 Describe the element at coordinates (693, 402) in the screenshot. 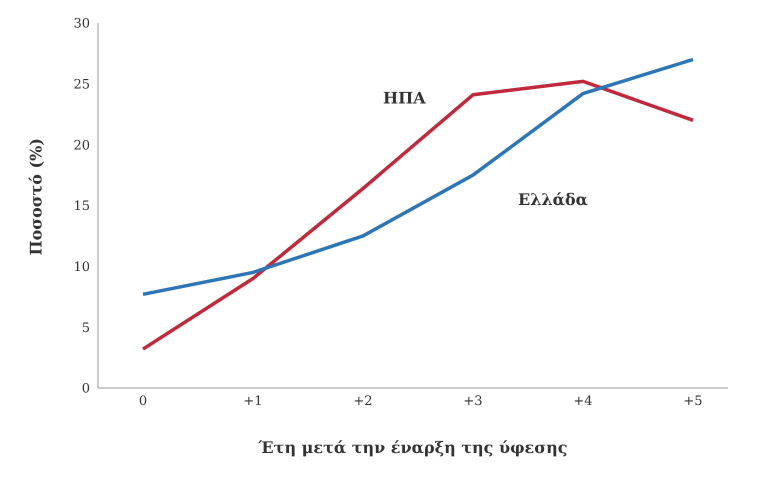

I see `x-tick-label: +5` at that location.